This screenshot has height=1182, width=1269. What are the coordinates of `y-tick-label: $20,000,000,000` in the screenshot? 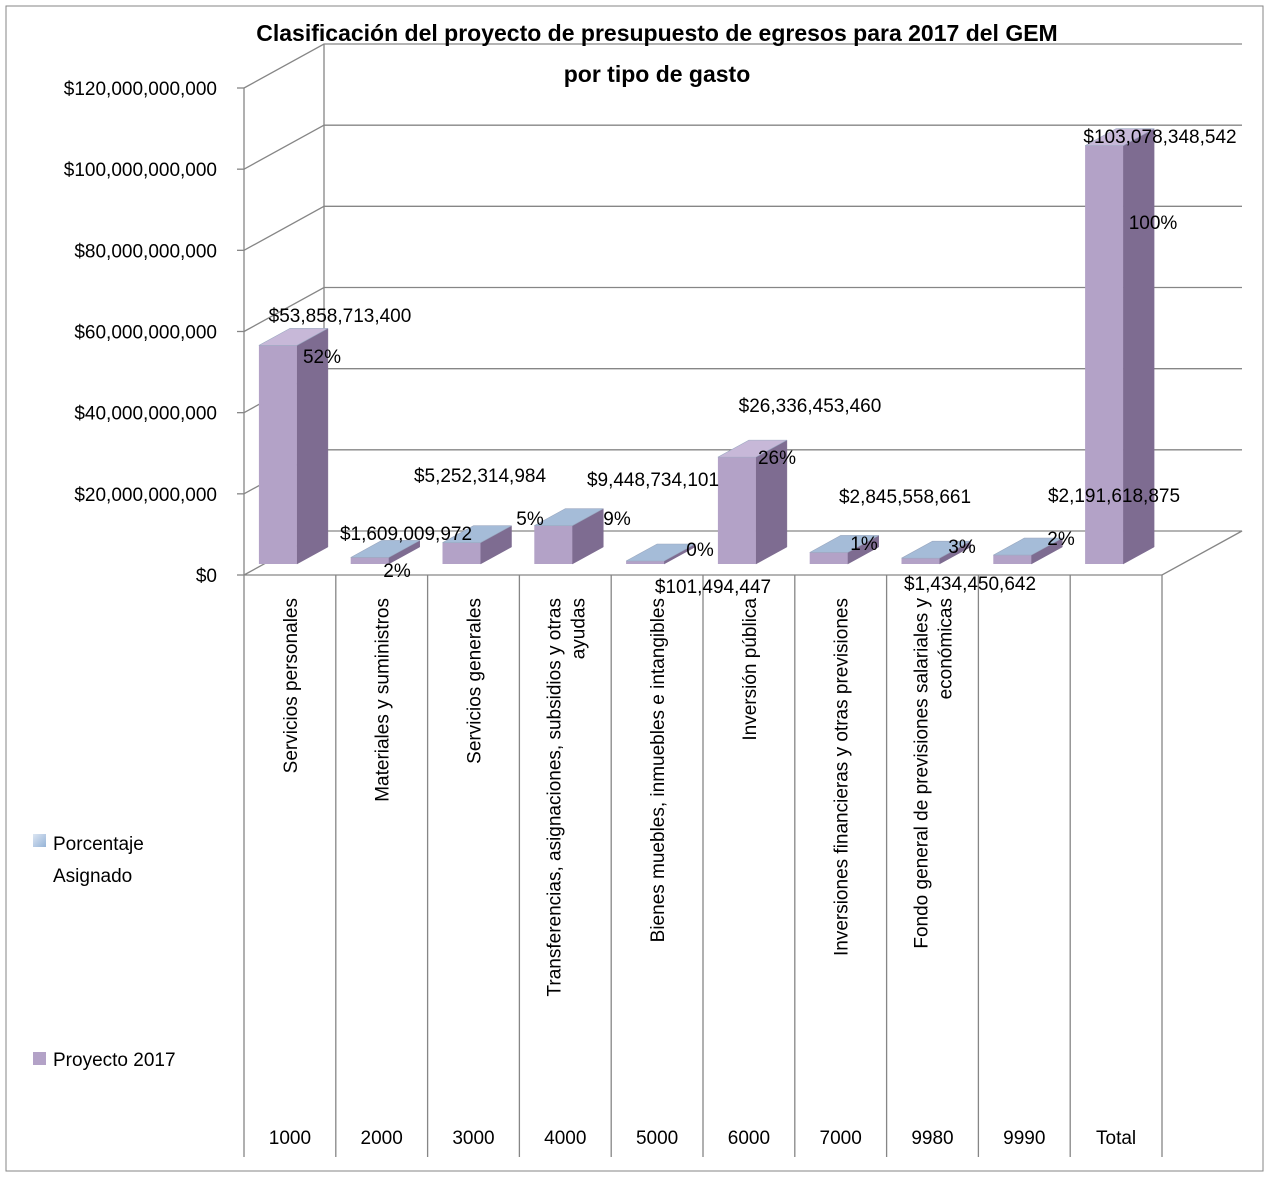 It's located at (145, 495).